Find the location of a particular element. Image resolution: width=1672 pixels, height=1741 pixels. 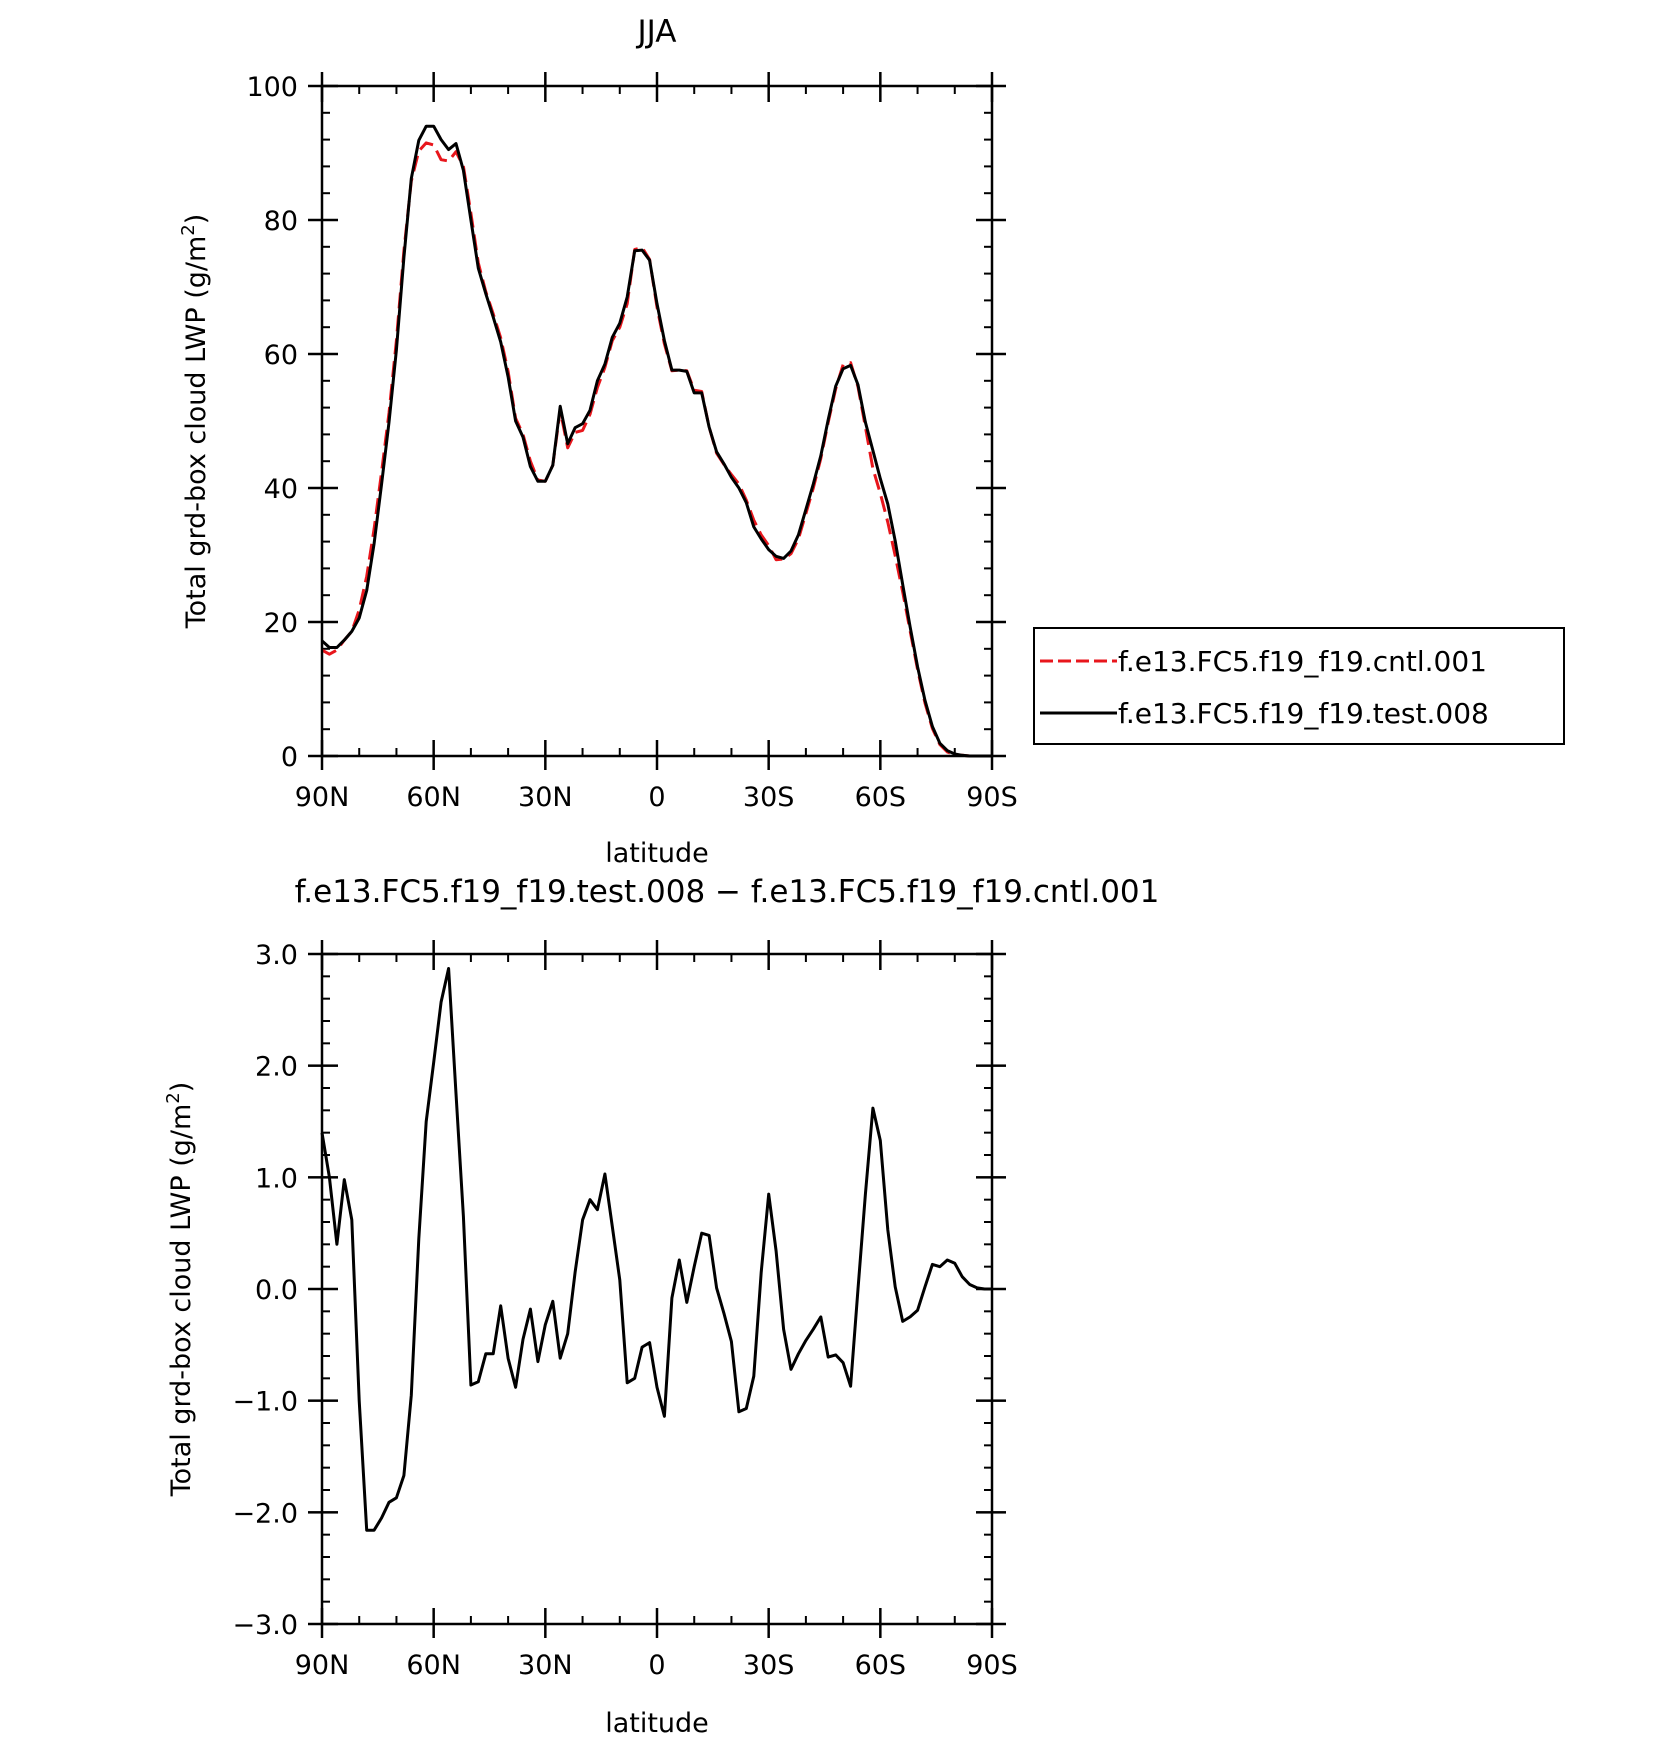

x-axis-label-top: latitude is located at coordinates (657, 853).